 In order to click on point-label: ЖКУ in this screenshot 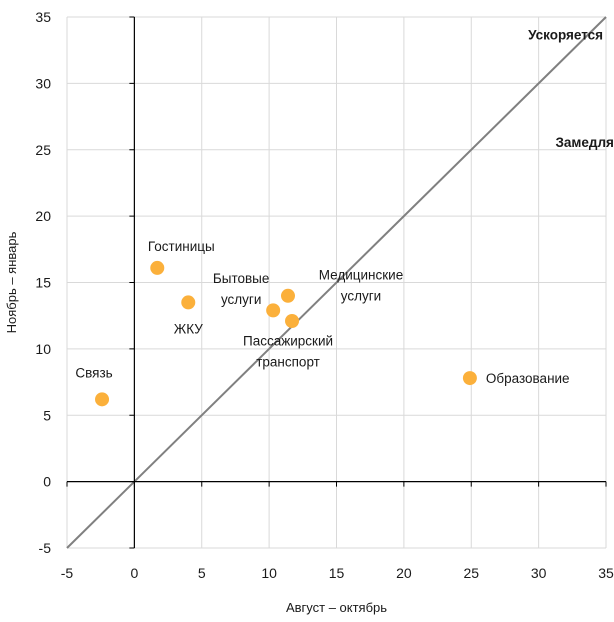, I will do `click(188, 328)`.